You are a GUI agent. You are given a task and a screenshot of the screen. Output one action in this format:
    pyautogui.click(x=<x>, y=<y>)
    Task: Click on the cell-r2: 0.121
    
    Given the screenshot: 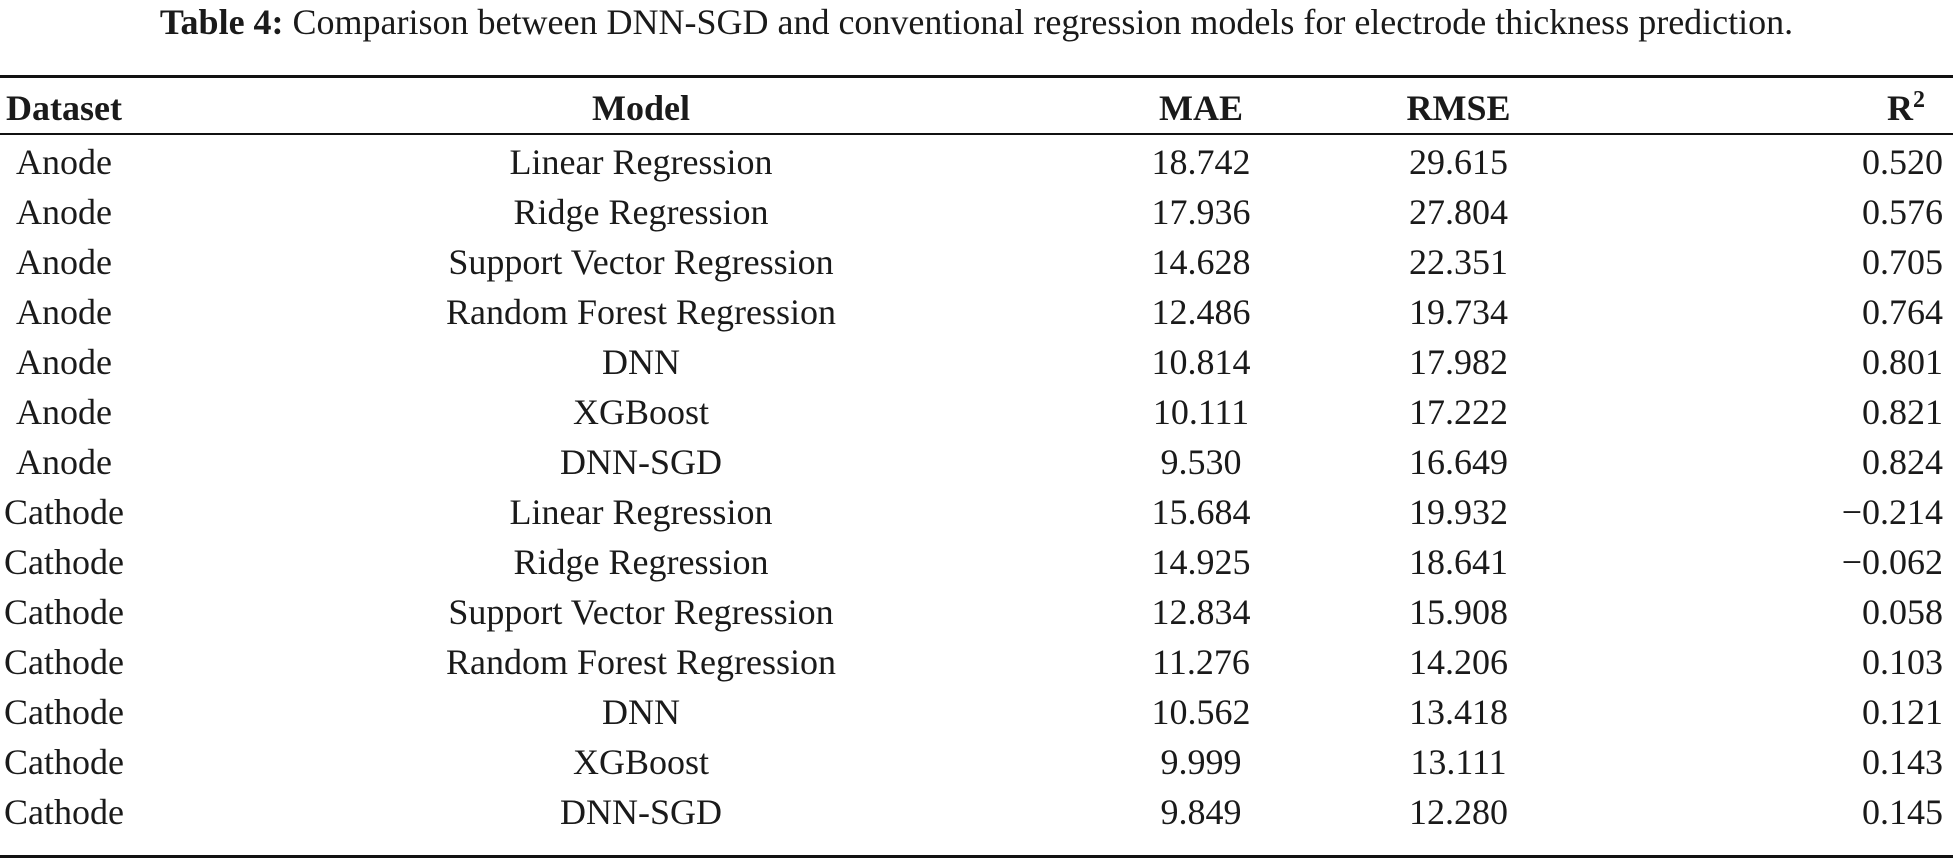 What is the action you would take?
    pyautogui.click(x=1902, y=712)
    